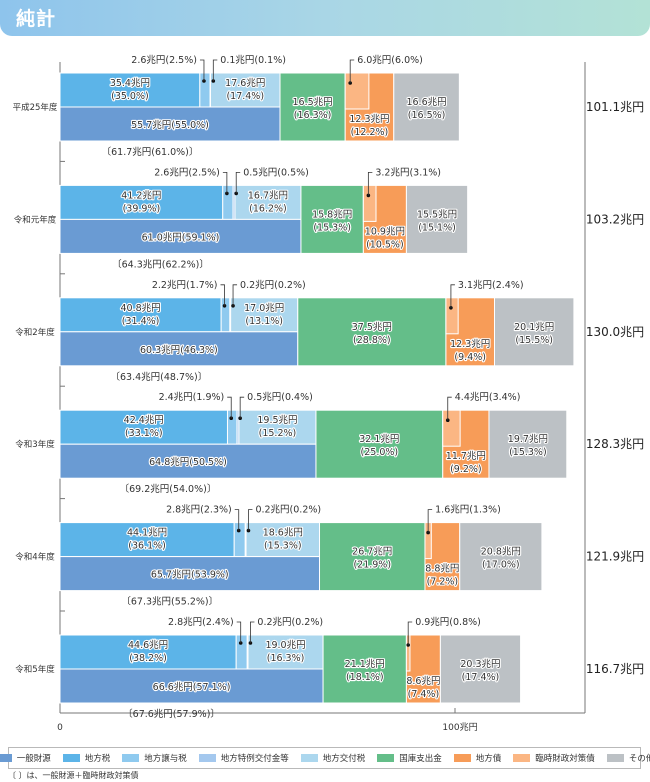  Describe the element at coordinates (191, 686) in the screenshot. I see `bar-segment-general-revenue` at that location.